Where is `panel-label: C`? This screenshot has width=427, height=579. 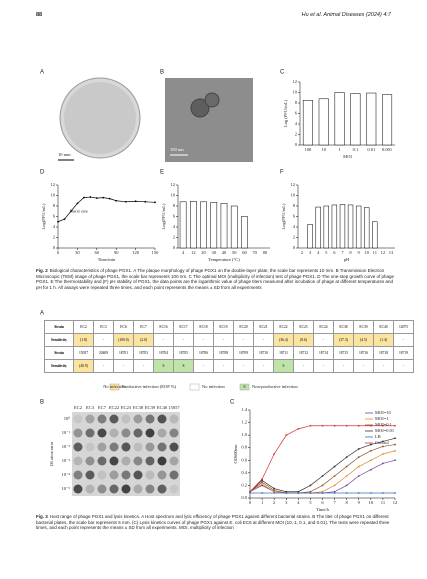 panel-label: C is located at coordinates (282, 73).